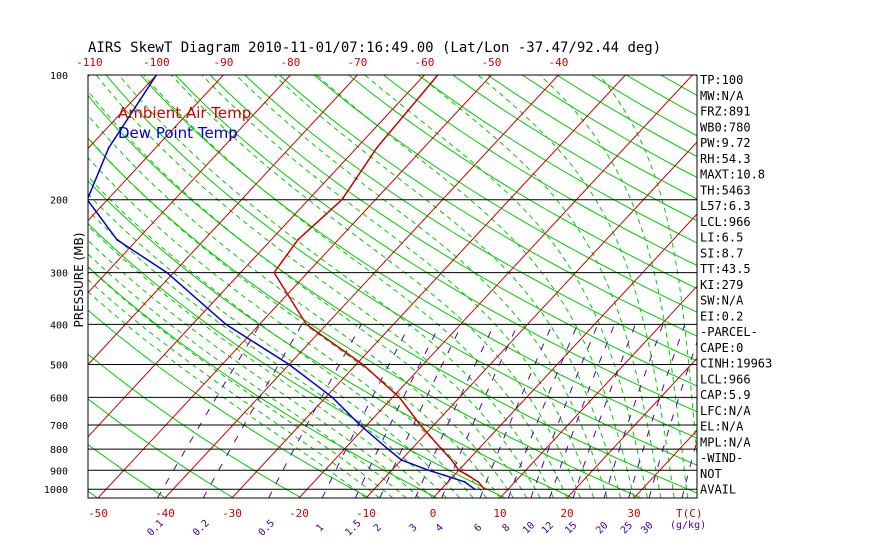 Image resolution: width=870 pixels, height=560 pixels. What do you see at coordinates (59, 398) in the screenshot?
I see `pressure-tick-label: 600` at bounding box center [59, 398].